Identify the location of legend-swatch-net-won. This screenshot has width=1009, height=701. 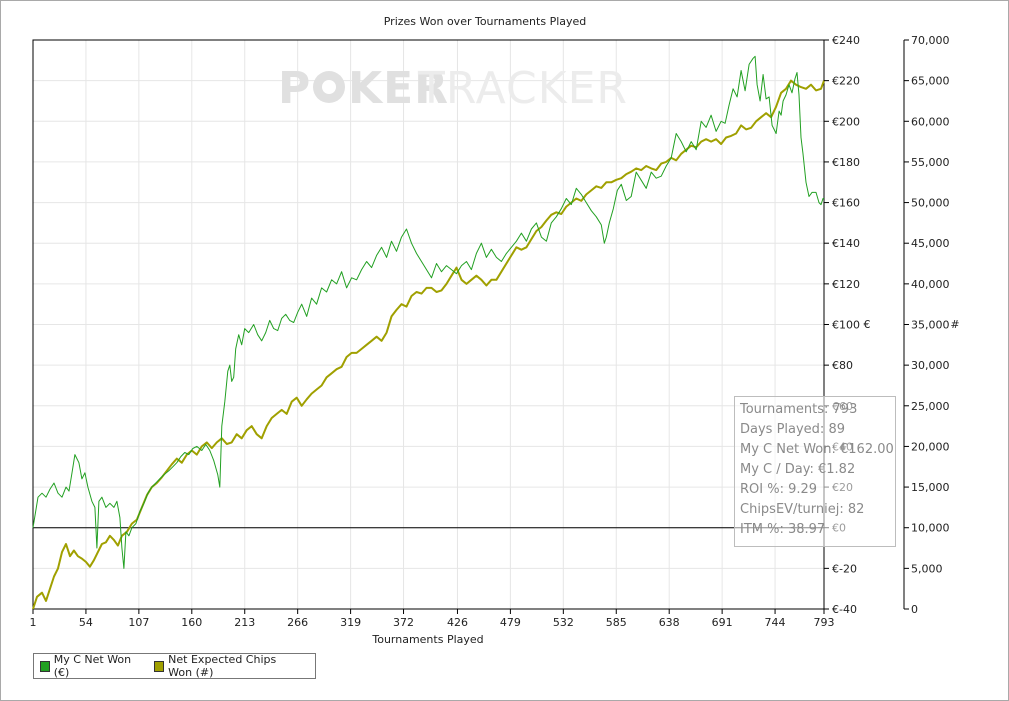
(45, 666).